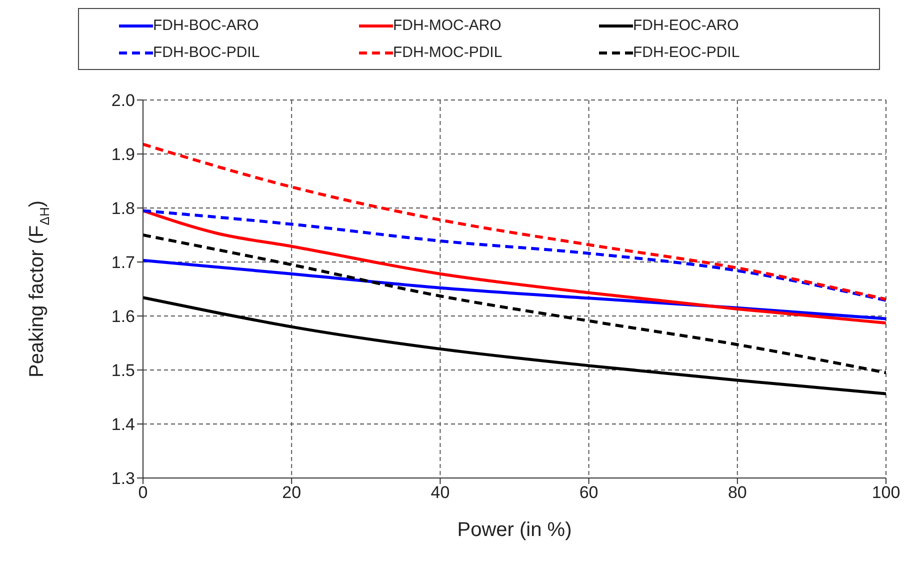 The image size is (917, 581). What do you see at coordinates (123, 424) in the screenshot?
I see `y-tick-label: 1.4` at bounding box center [123, 424].